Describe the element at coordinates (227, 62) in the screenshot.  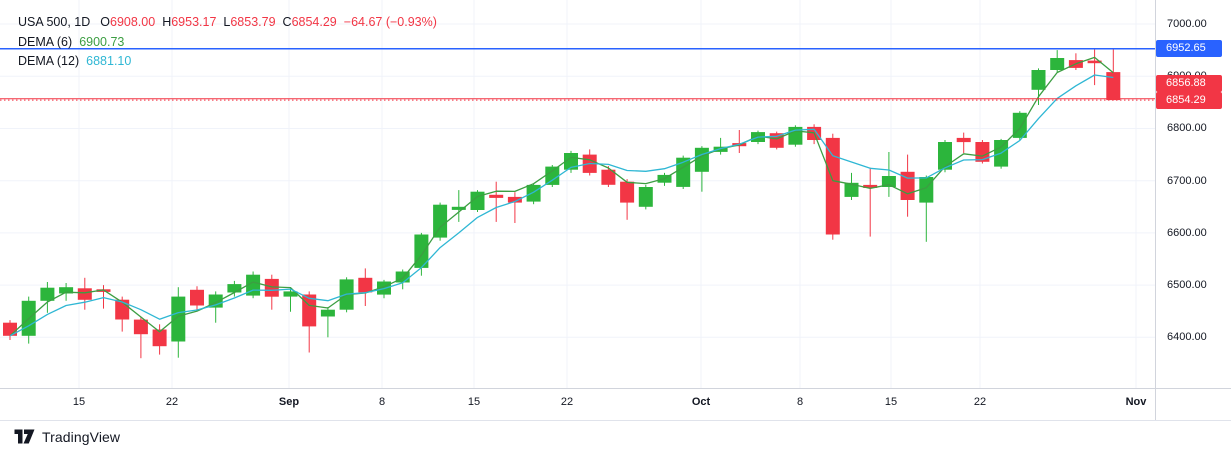
I see `indicator-legend-row-dema12: DEMA (12) 6881.10` at that location.